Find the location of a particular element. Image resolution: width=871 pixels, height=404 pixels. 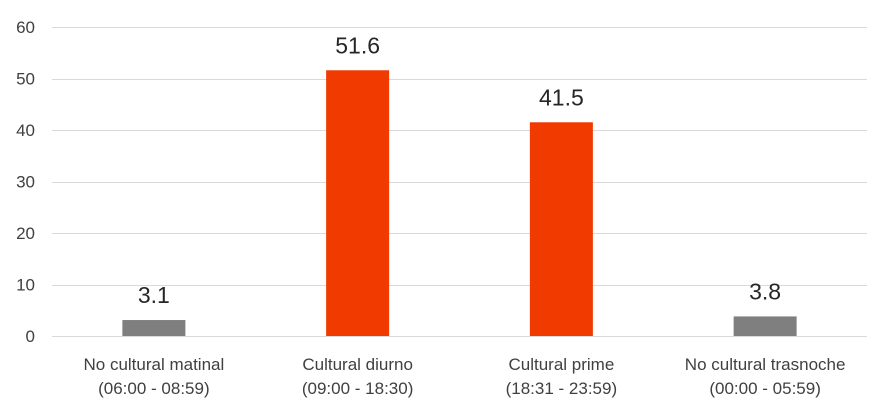

y-tick-label: 40 is located at coordinates (25, 130).